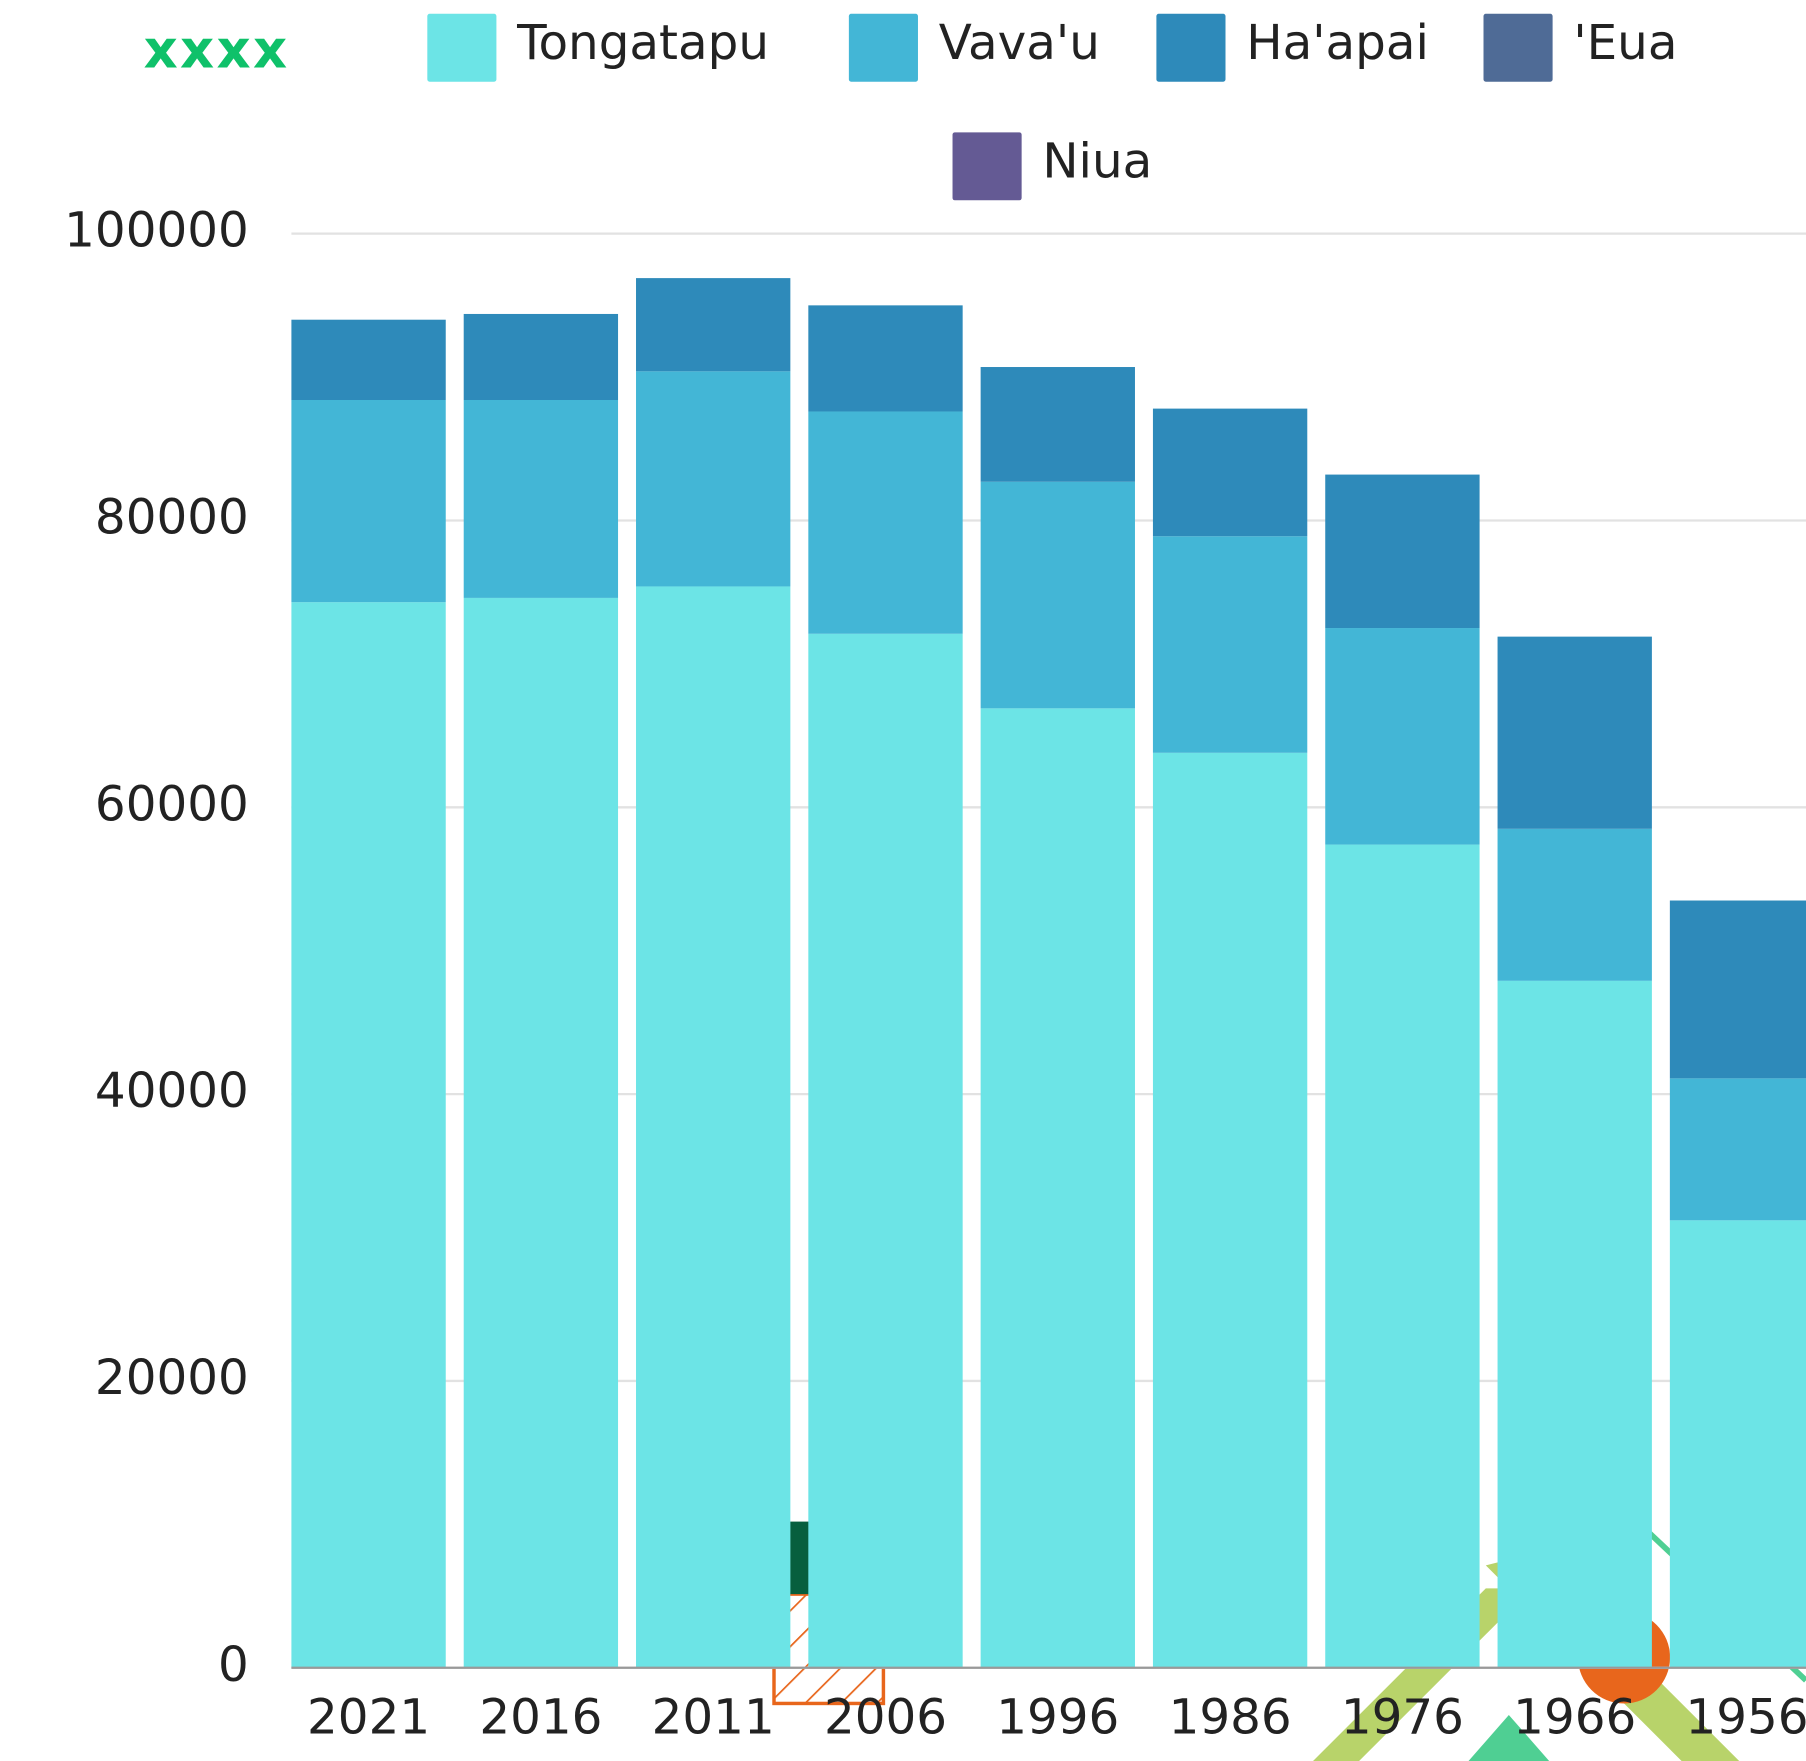 The width and height of the screenshot is (1806, 1761). I want to click on block-shape, so click(800, 1558).